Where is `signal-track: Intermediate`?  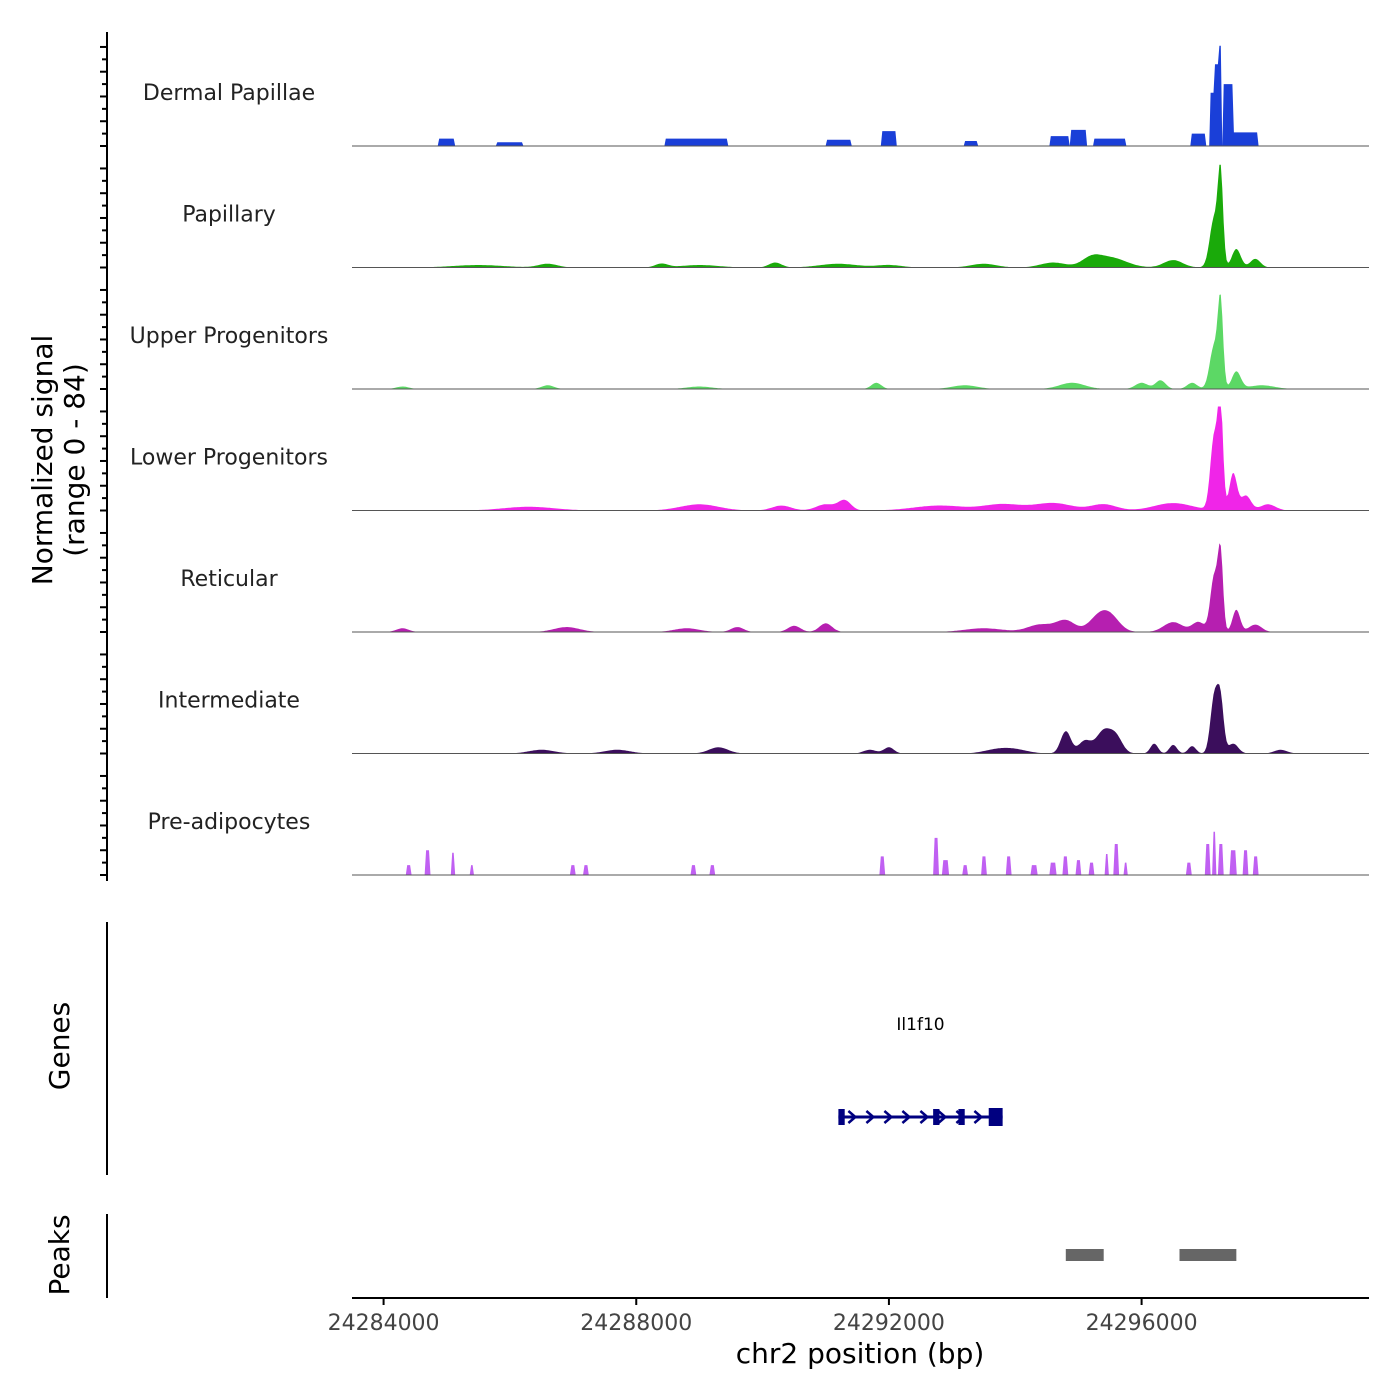 signal-track: Intermediate is located at coordinates (763, 718).